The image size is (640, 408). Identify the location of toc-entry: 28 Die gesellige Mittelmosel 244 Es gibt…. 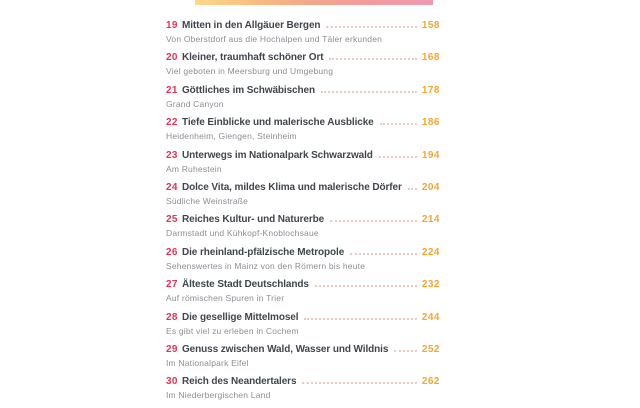
(303, 327).